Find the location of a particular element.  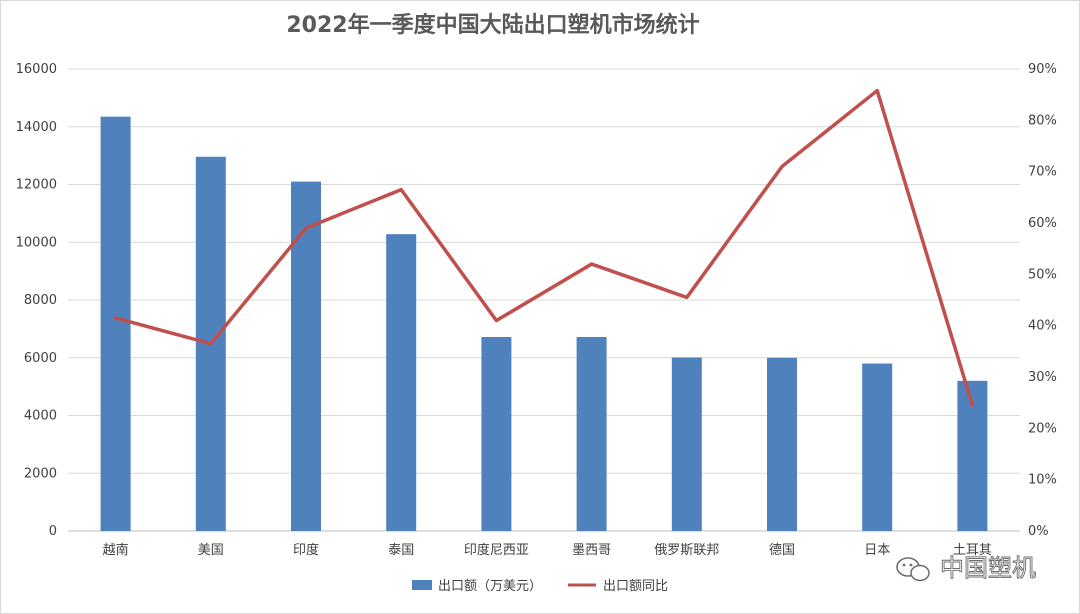

legend-label-line: 出口额同比 is located at coordinates (635, 586).